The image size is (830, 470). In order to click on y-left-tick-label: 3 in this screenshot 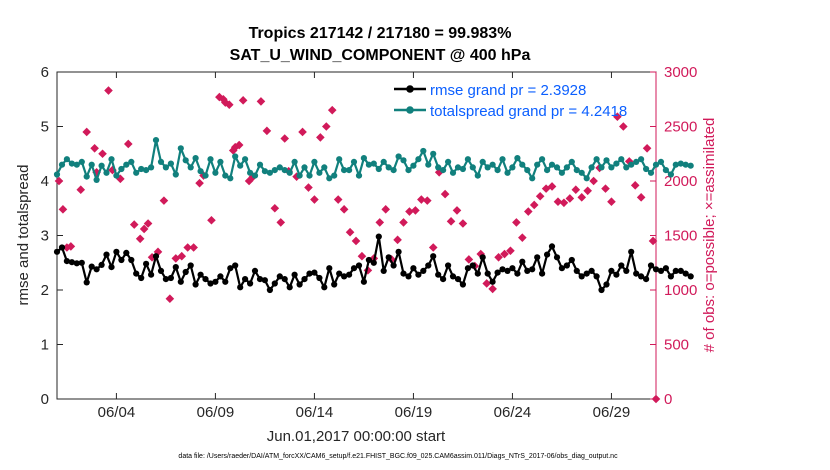, I will do `click(45, 236)`.